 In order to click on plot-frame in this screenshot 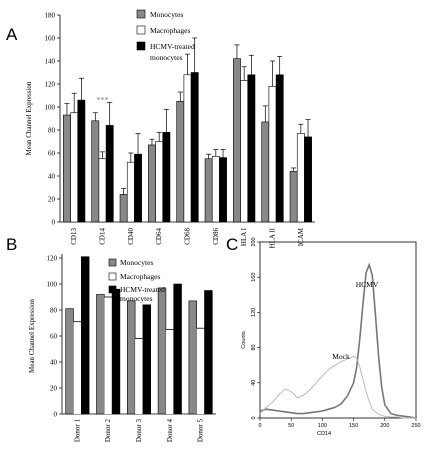, I will do `click(338, 330)`.